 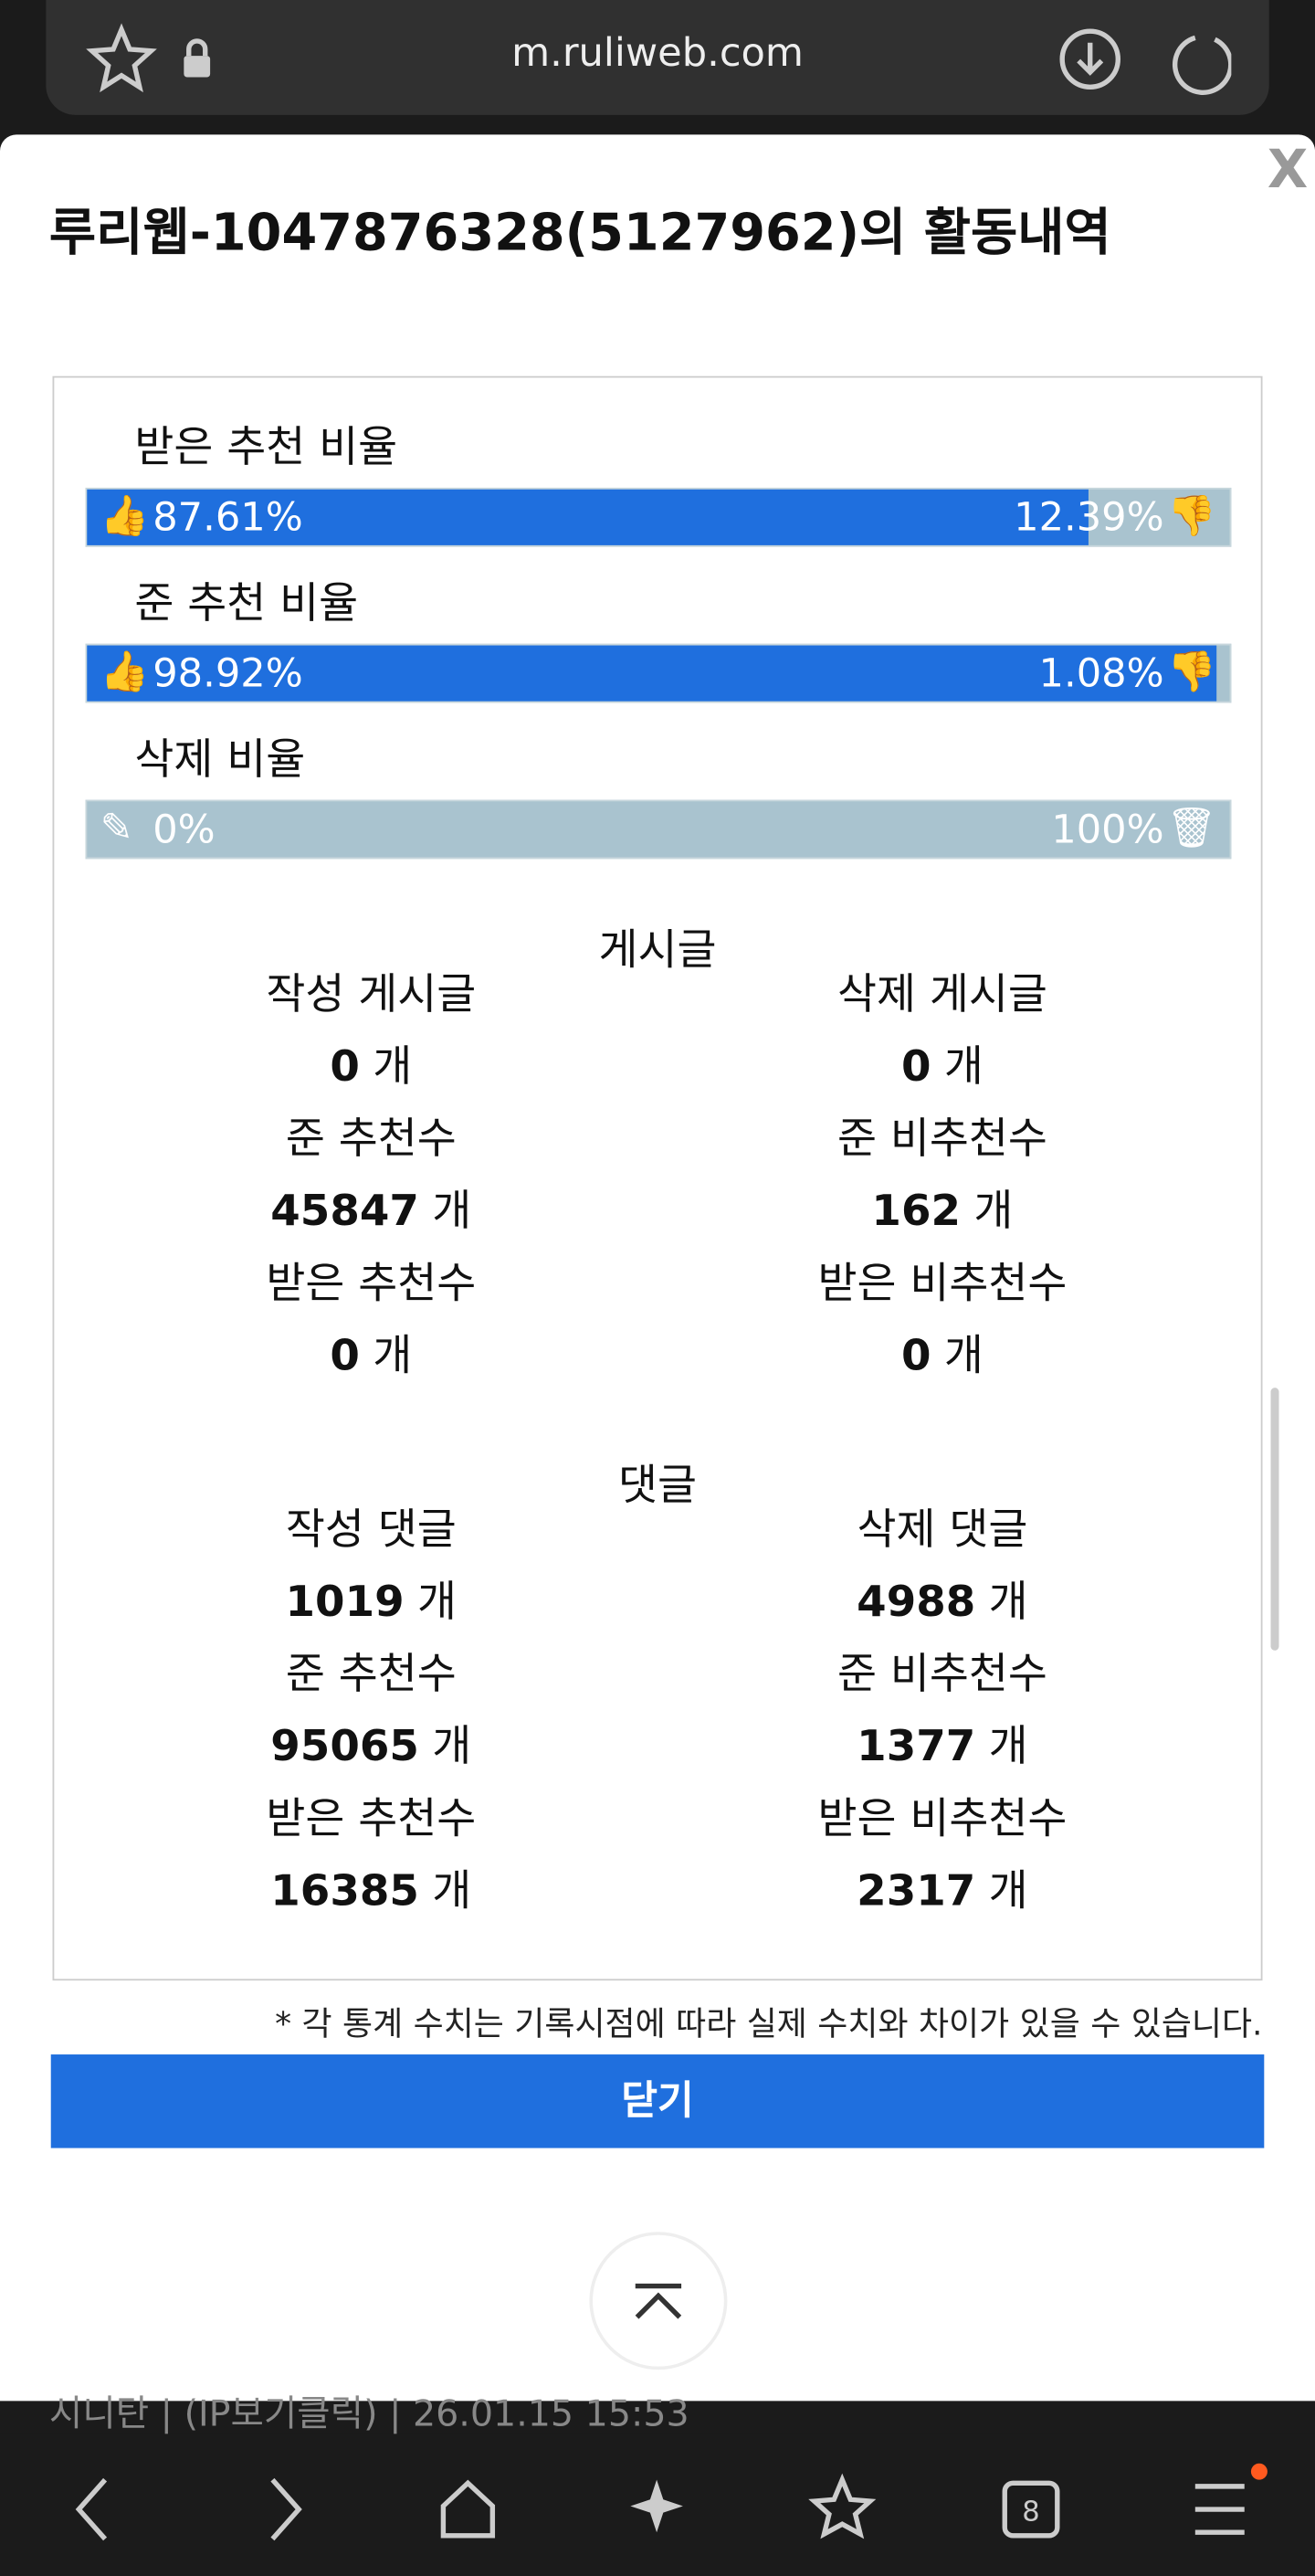 I want to click on stat-label: 삭제 댓글, so click(x=942, y=1530).